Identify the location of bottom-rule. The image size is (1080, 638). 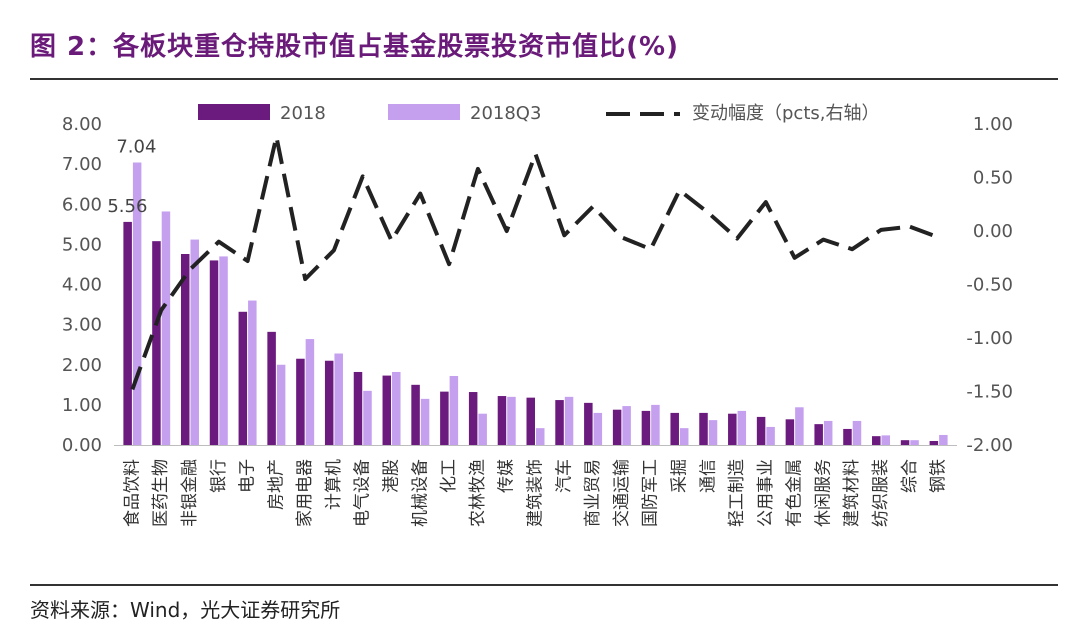
(544, 585).